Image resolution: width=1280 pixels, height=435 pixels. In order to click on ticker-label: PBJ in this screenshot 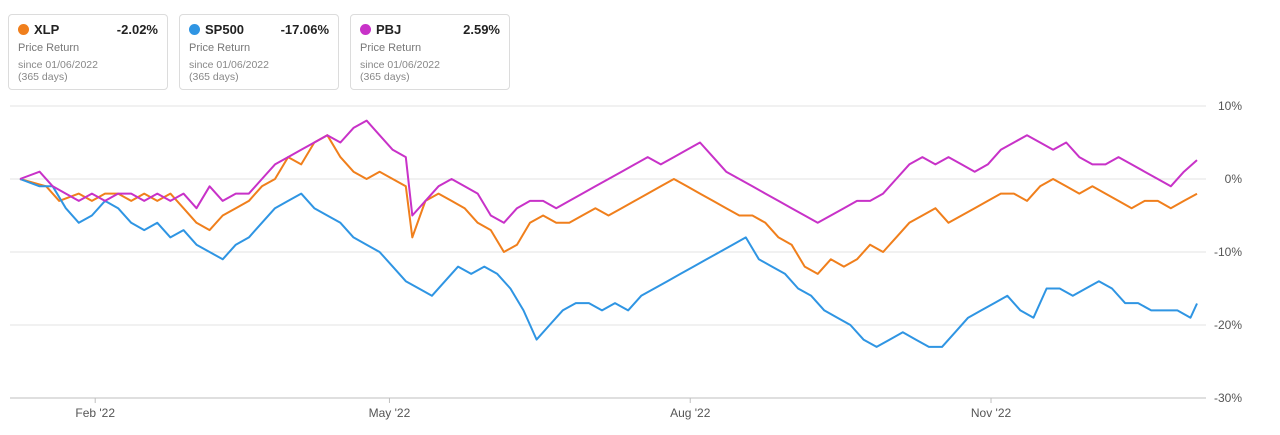, I will do `click(389, 29)`.